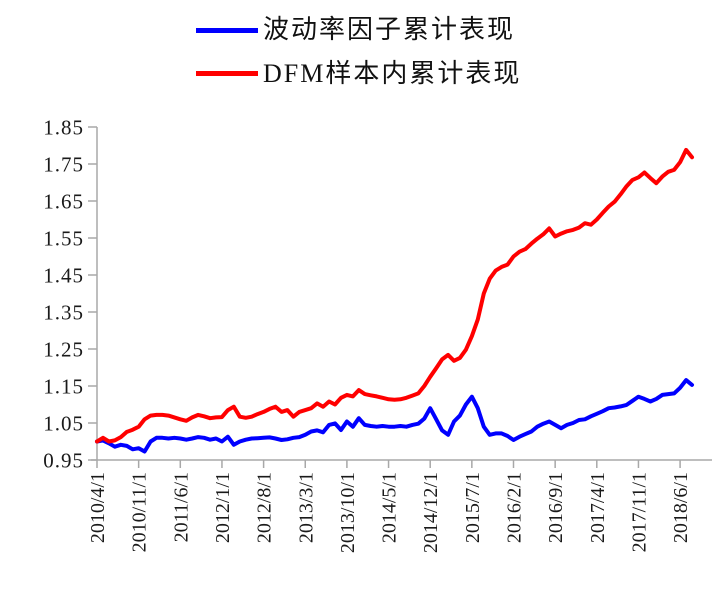 The image size is (714, 615). Describe the element at coordinates (348, 512) in the screenshot. I see `x-tick-label: 2013/10/1` at that location.